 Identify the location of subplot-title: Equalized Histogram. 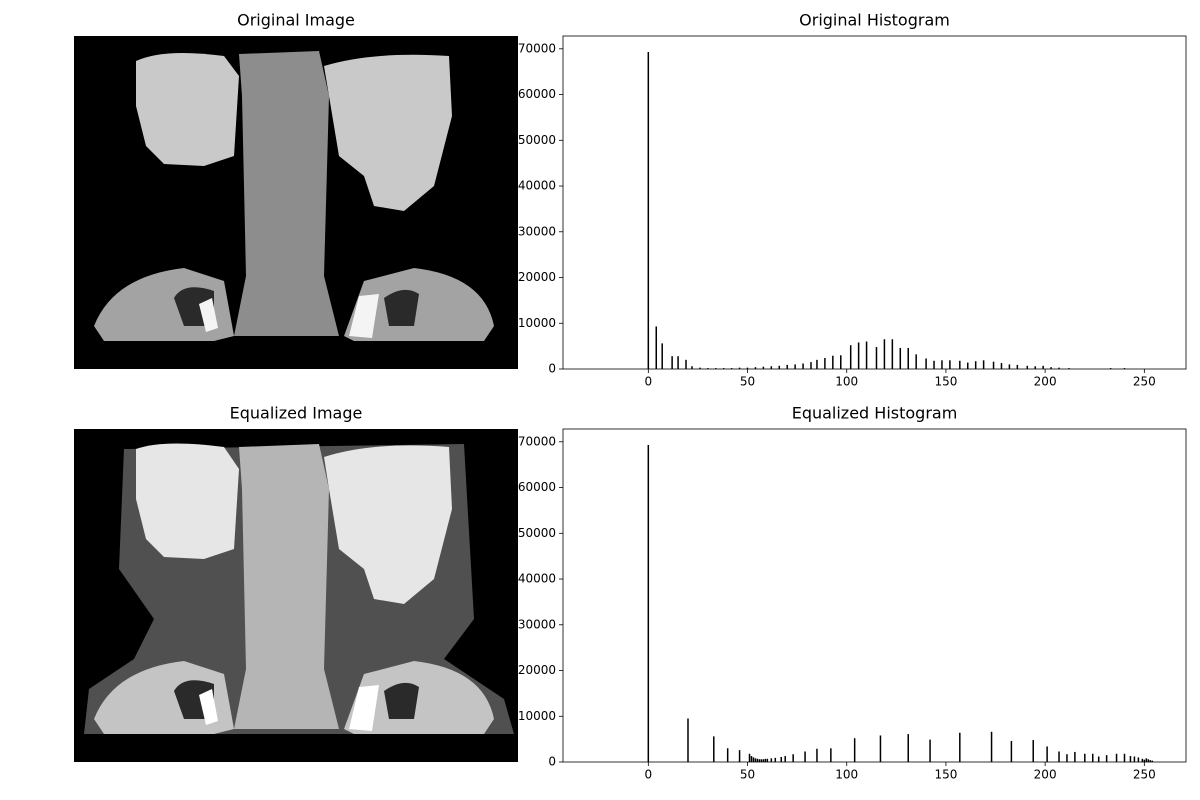
(875, 413).